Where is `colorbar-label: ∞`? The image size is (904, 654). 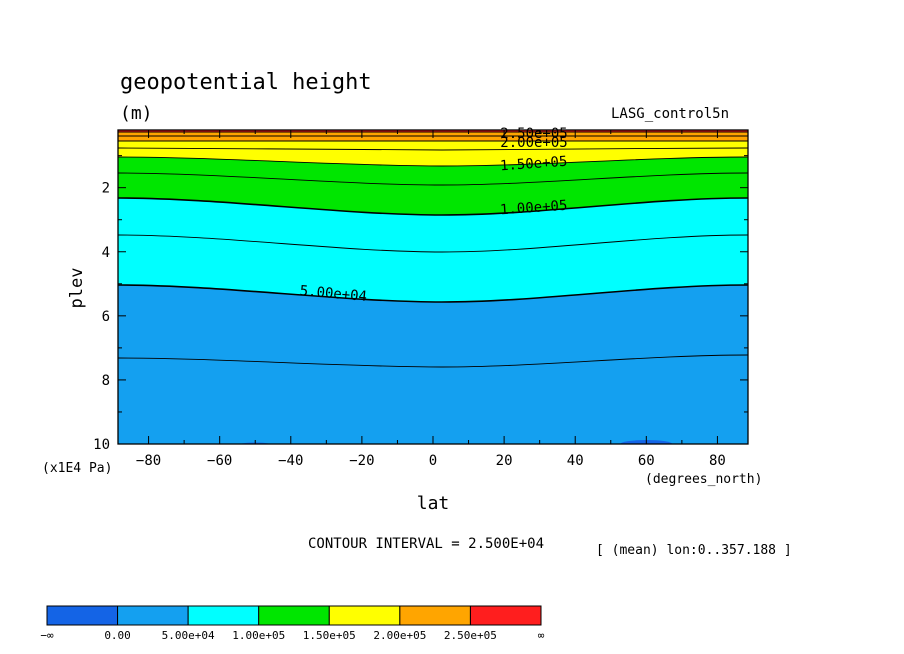
colorbar-label: ∞ is located at coordinates (541, 635).